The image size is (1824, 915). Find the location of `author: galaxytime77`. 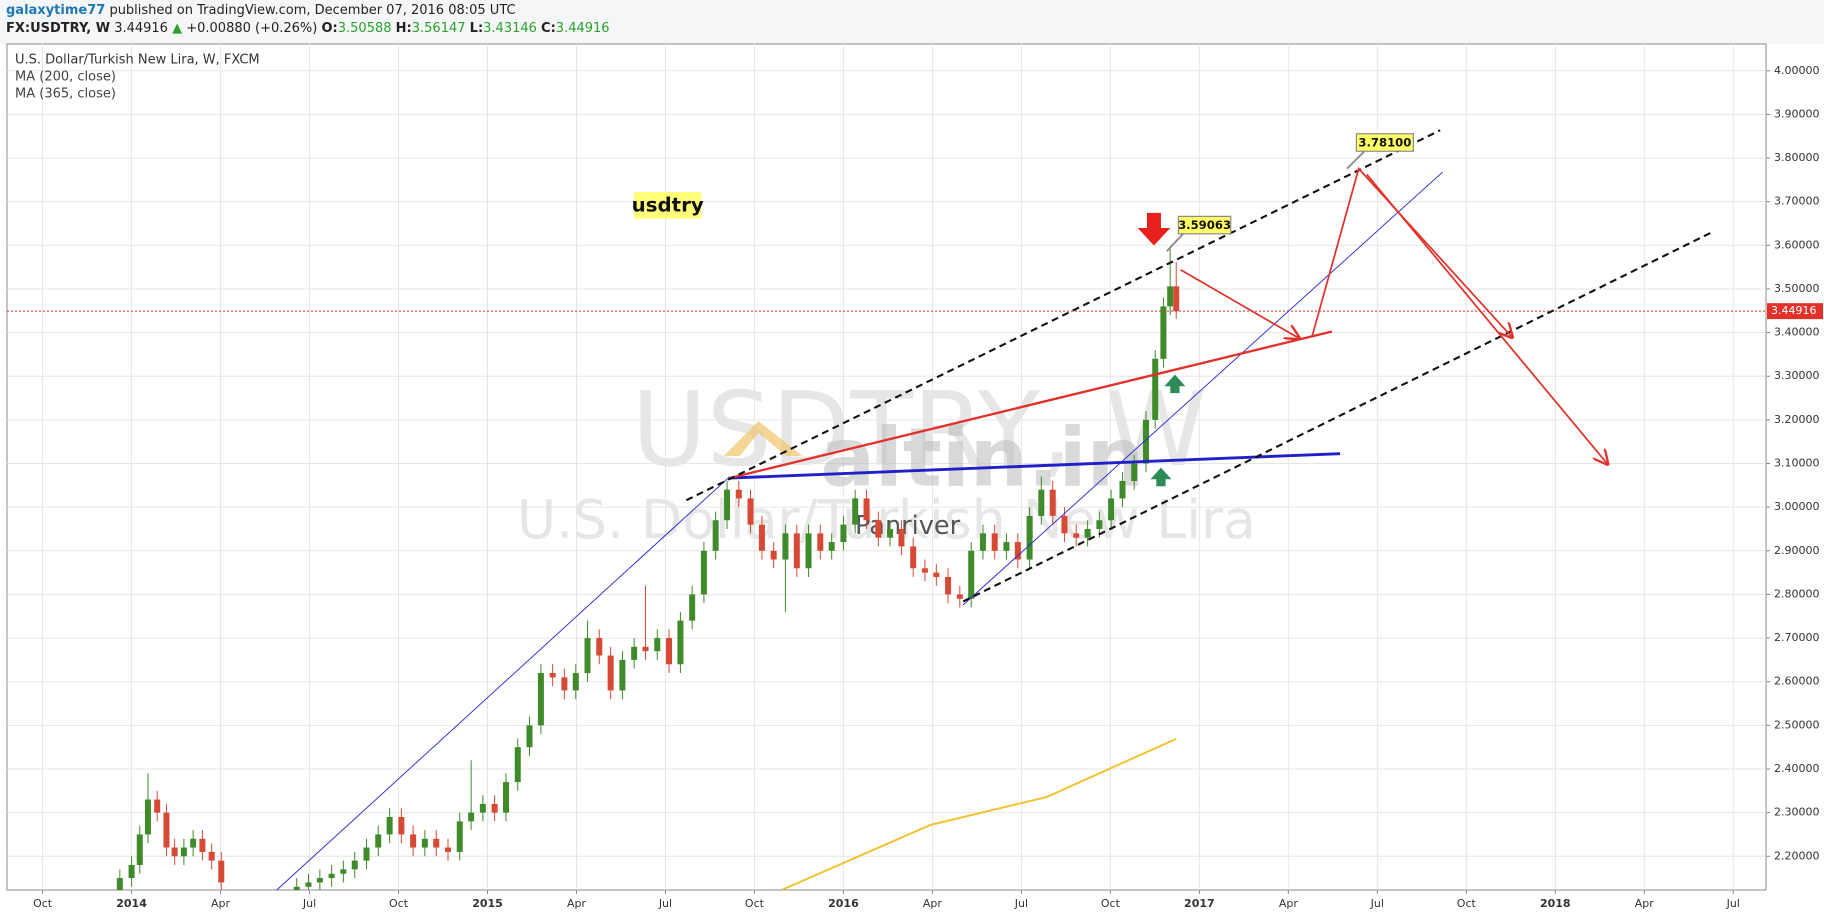

author: galaxytime77 is located at coordinates (56, 10).